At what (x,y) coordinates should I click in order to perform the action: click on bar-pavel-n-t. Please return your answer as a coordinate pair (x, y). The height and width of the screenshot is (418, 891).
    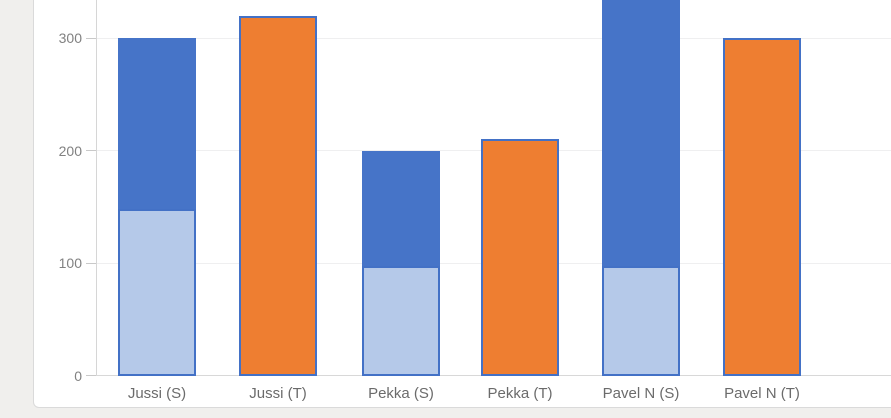
    Looking at the image, I should click on (762, 207).